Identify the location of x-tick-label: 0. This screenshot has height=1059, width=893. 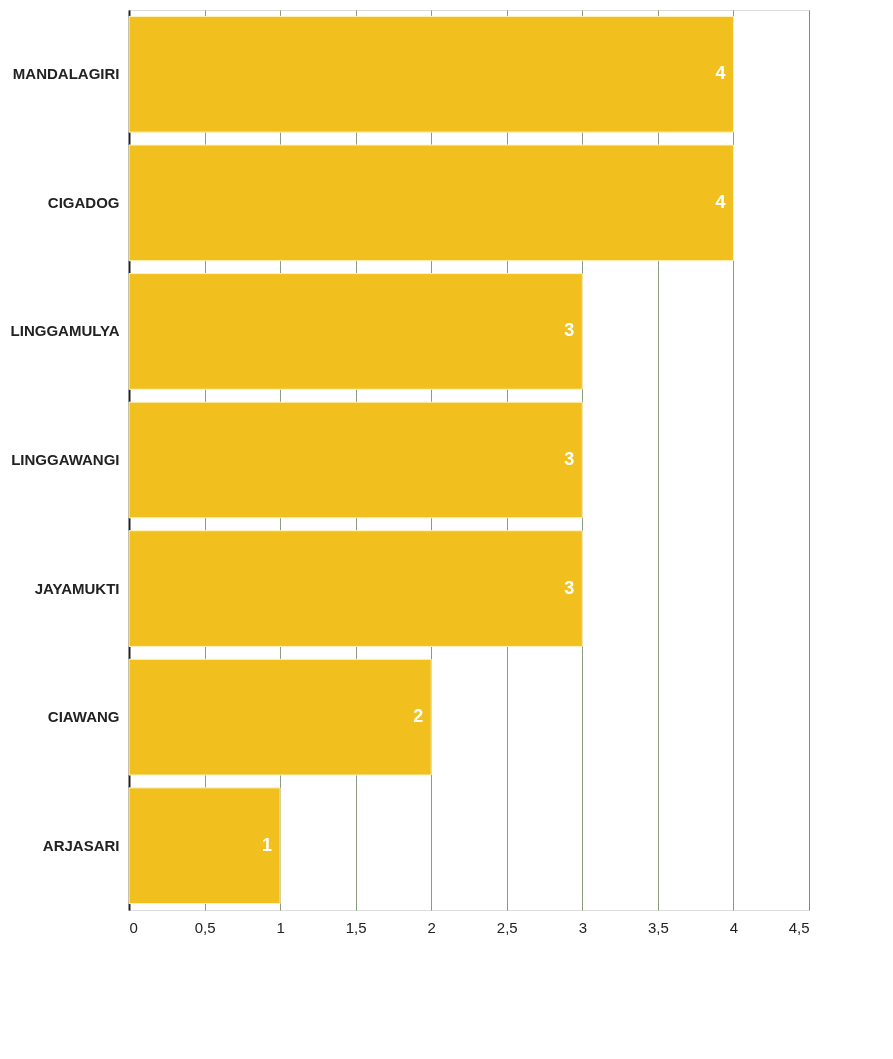
(133, 927).